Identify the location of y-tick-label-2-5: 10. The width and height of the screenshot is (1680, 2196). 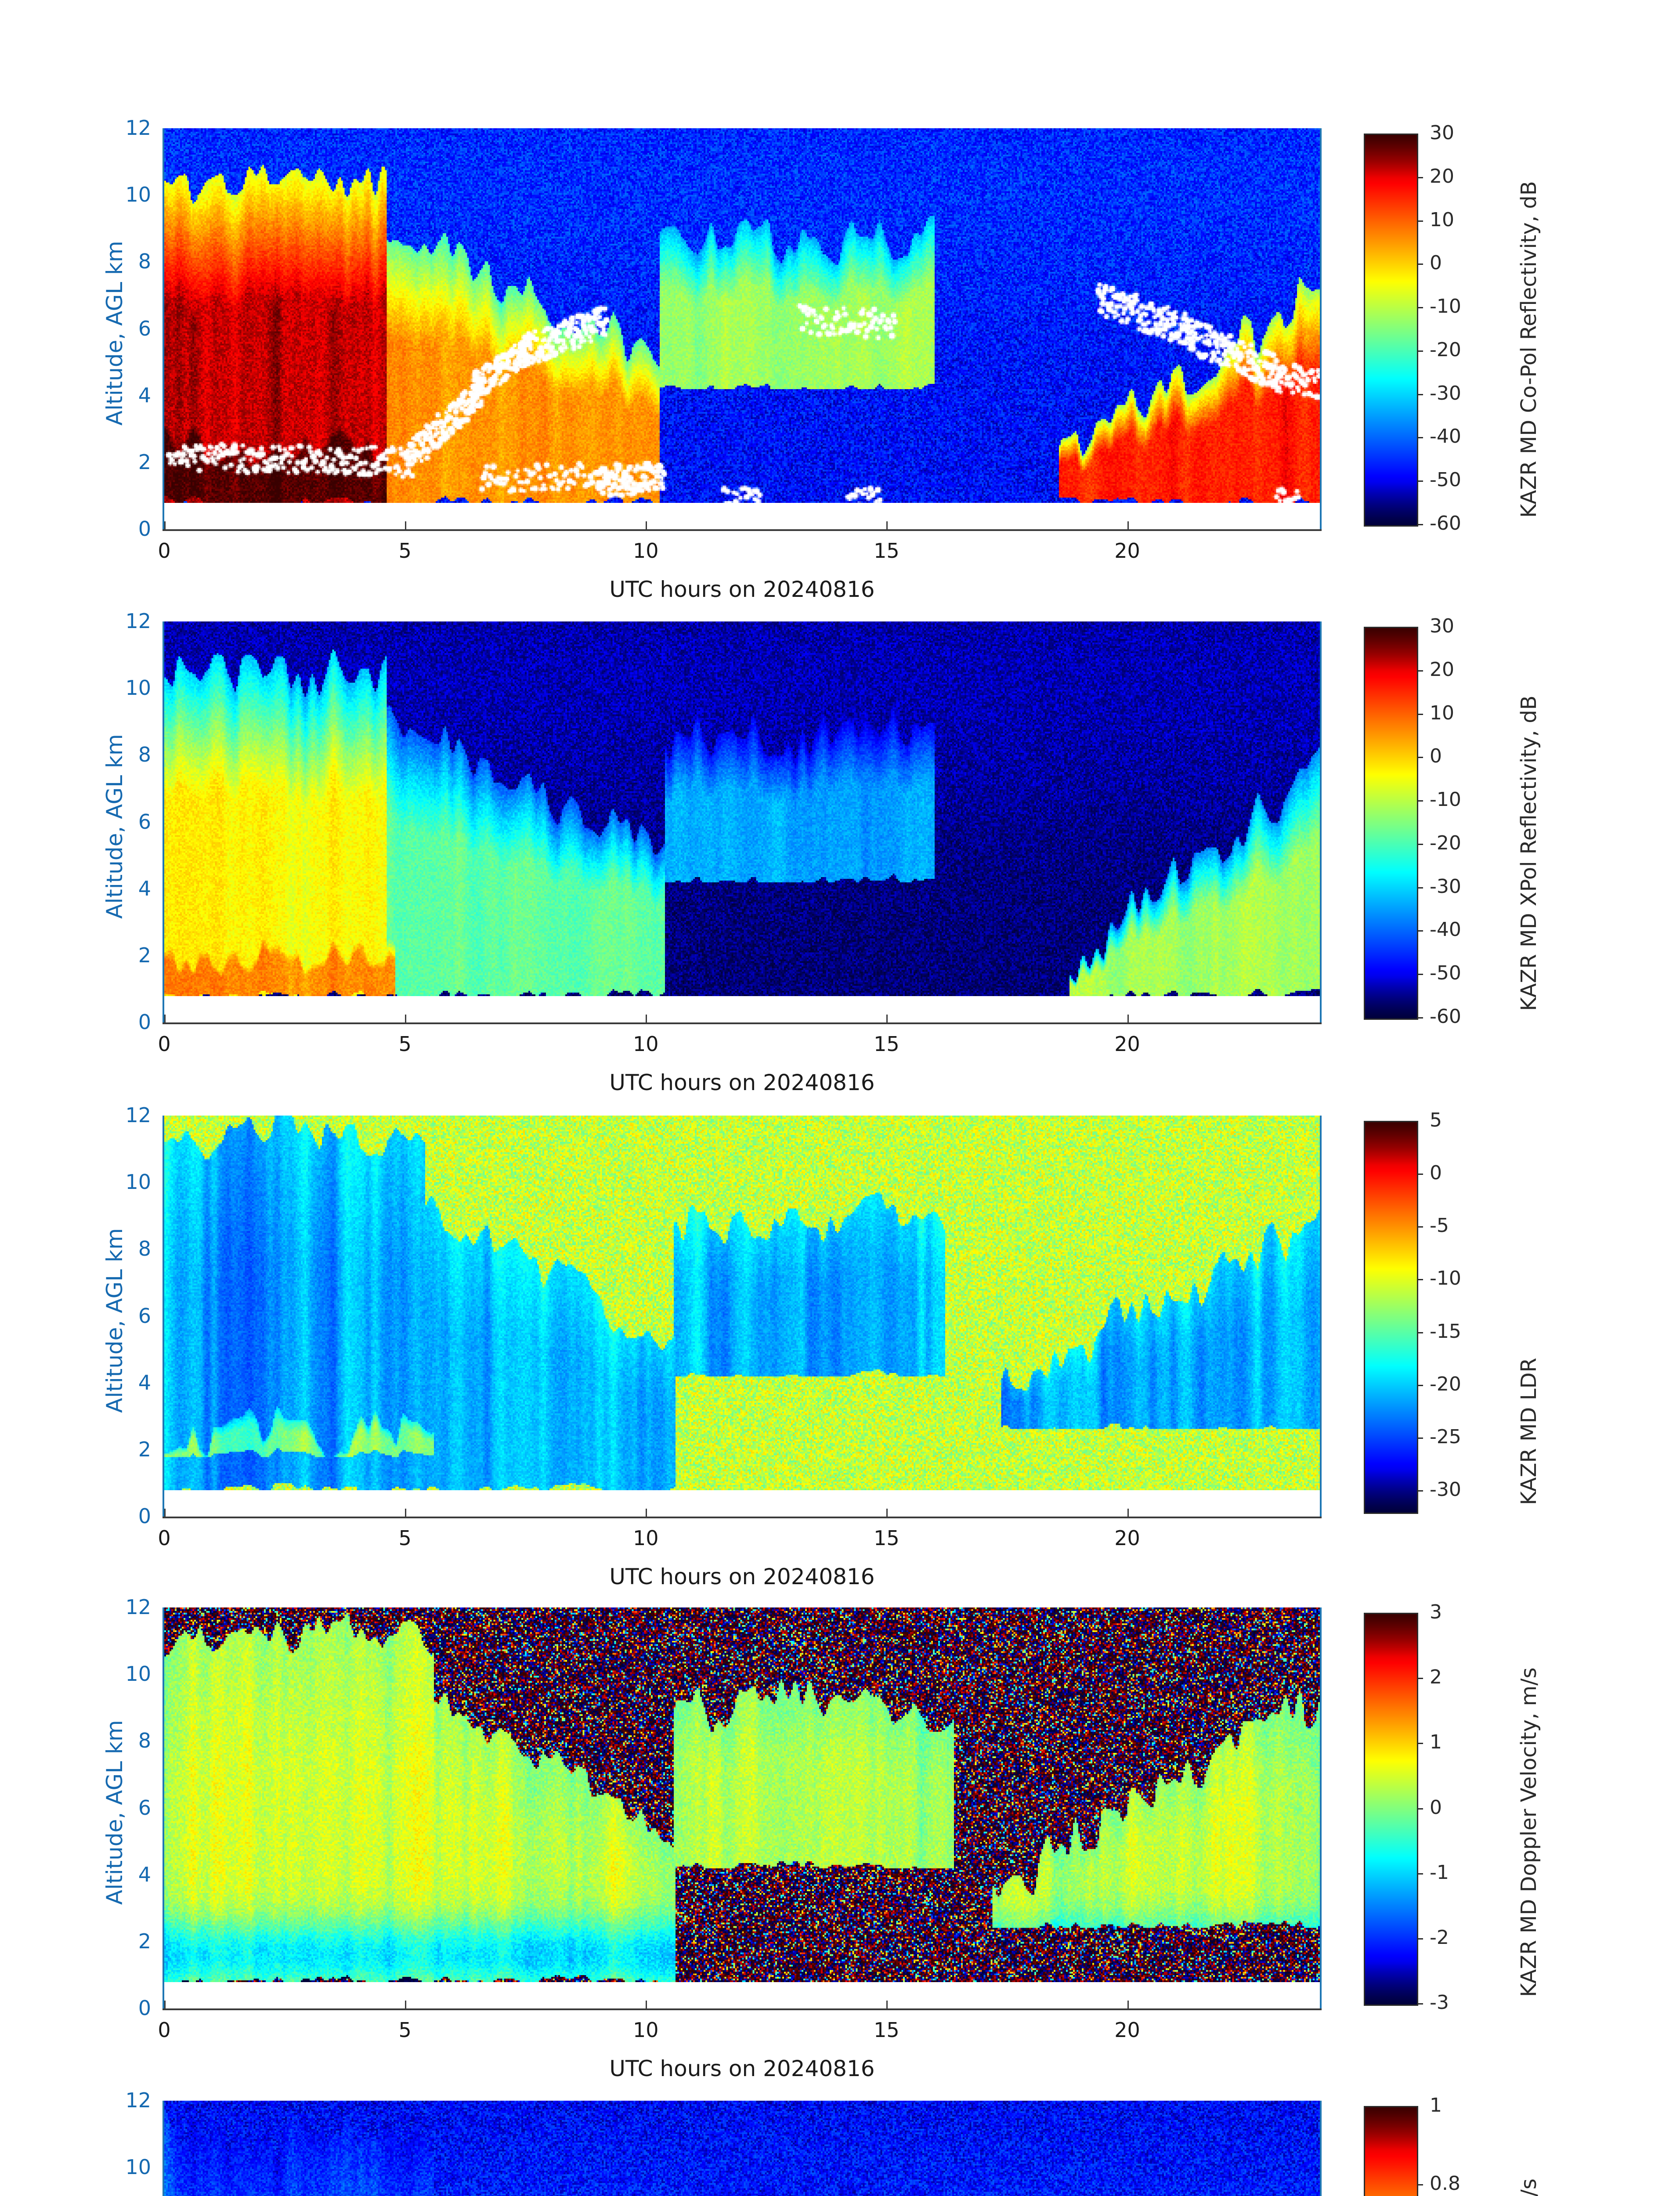
(138, 1182).